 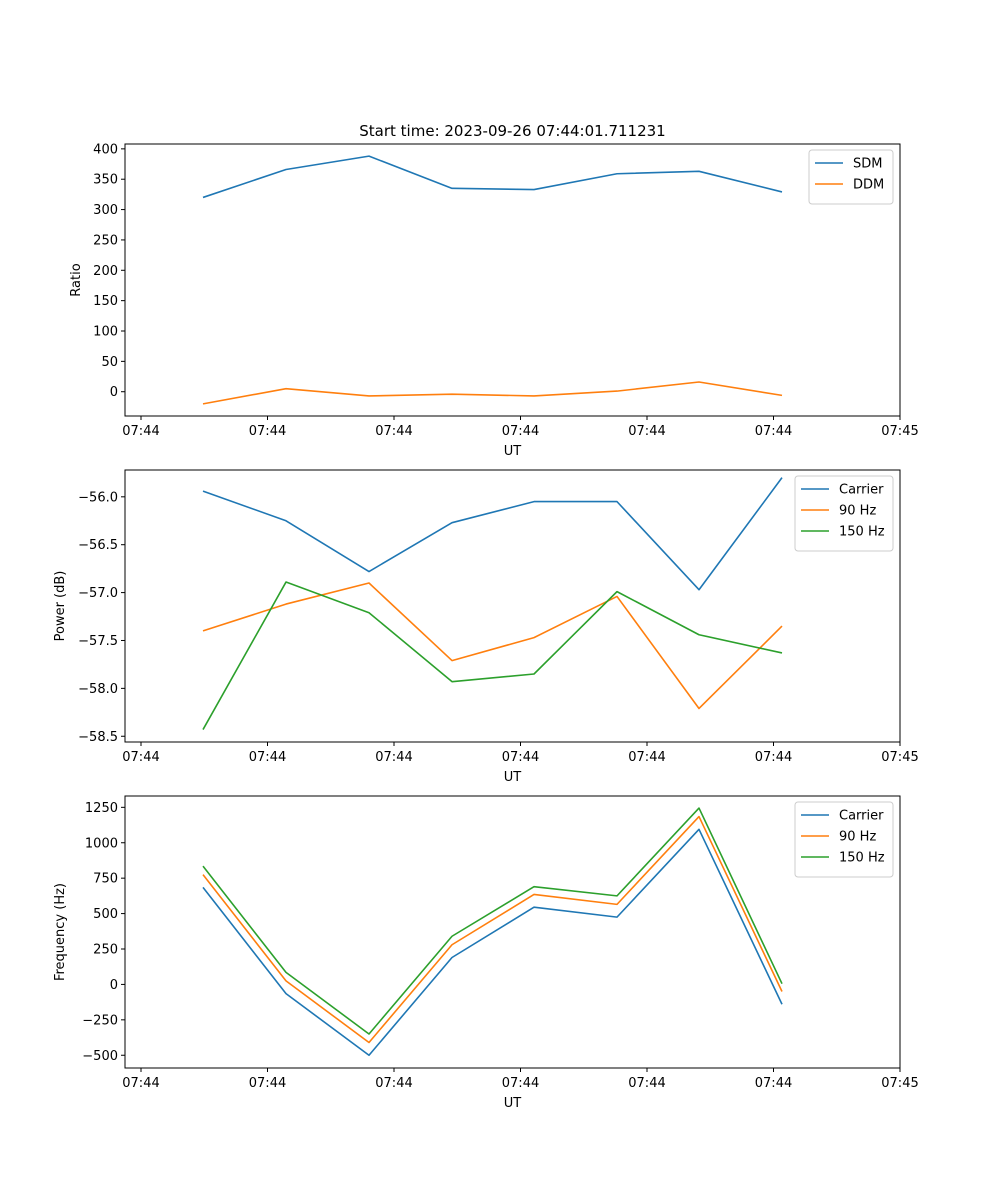 I want to click on y-tick-label: 500, so click(x=105, y=914).